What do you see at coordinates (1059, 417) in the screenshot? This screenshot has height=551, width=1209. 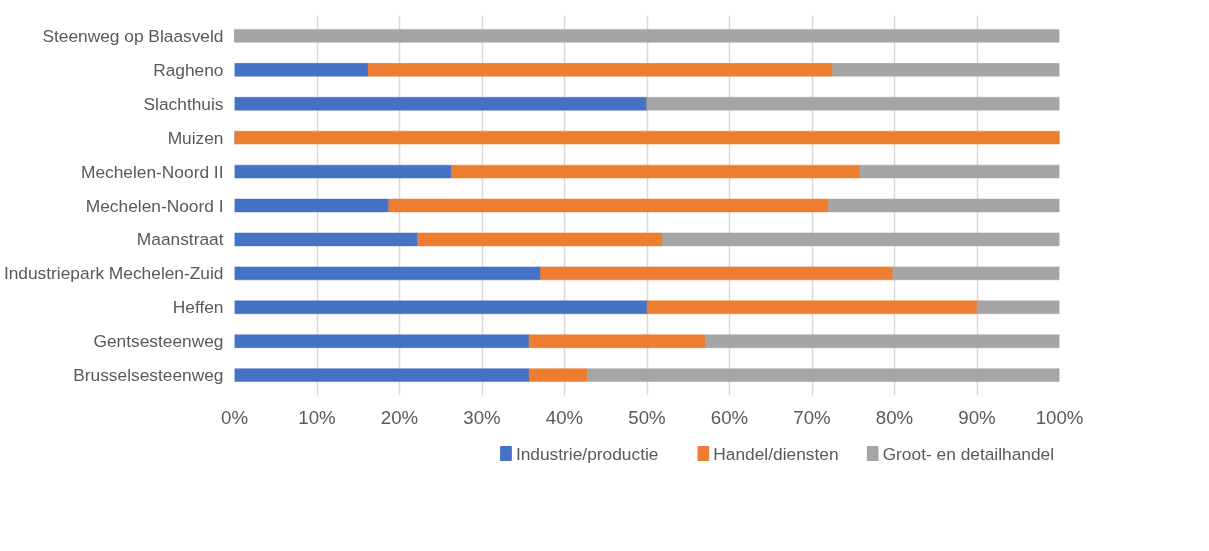 I see `x-tick-label: 100%` at bounding box center [1059, 417].